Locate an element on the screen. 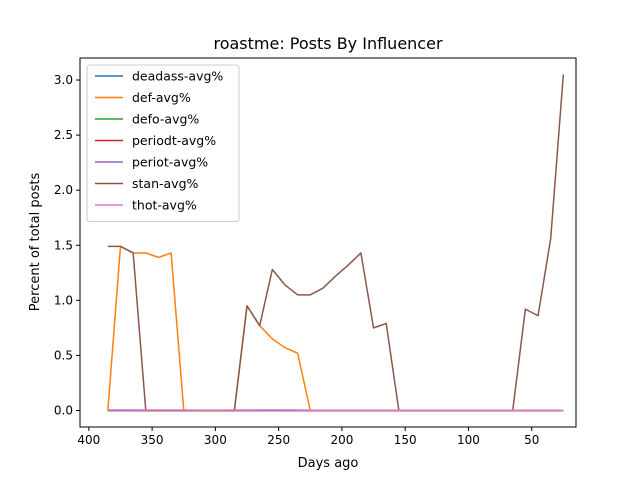  x-tick-label: 50 is located at coordinates (531, 440).